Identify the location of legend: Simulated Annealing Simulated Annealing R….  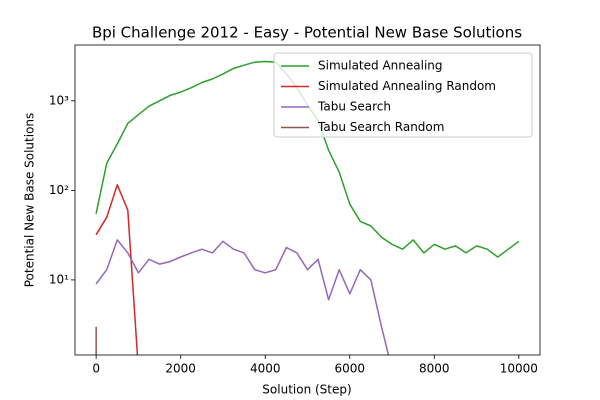
(403, 95).